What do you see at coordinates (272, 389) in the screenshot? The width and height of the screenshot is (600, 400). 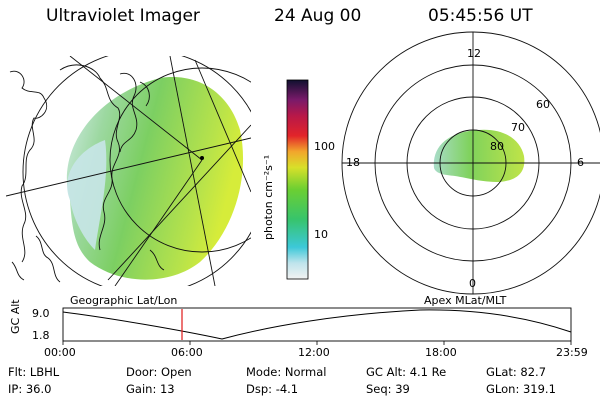 I see `footer-dsp: Dsp: -4.1` at bounding box center [272, 389].